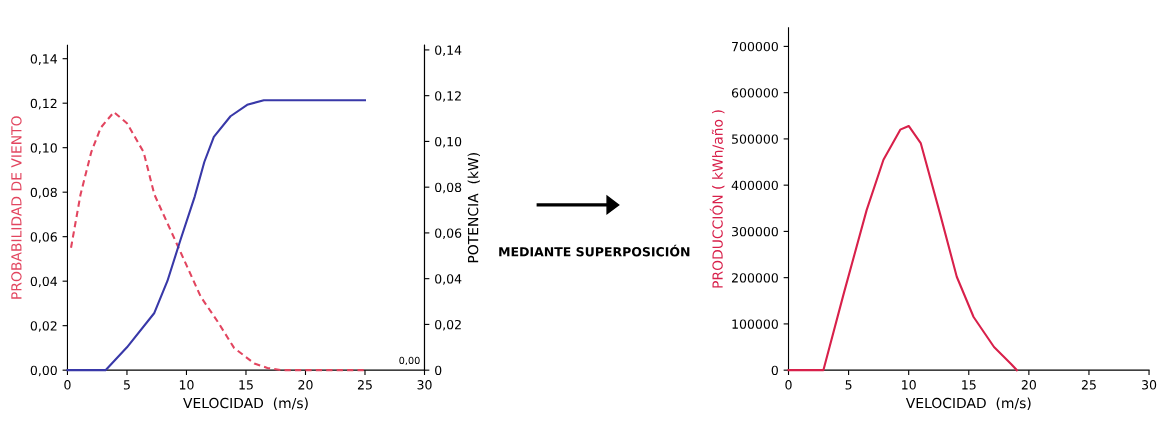  Describe the element at coordinates (448, 188) in the screenshot. I see `y2-tick-label: 0,08` at that location.